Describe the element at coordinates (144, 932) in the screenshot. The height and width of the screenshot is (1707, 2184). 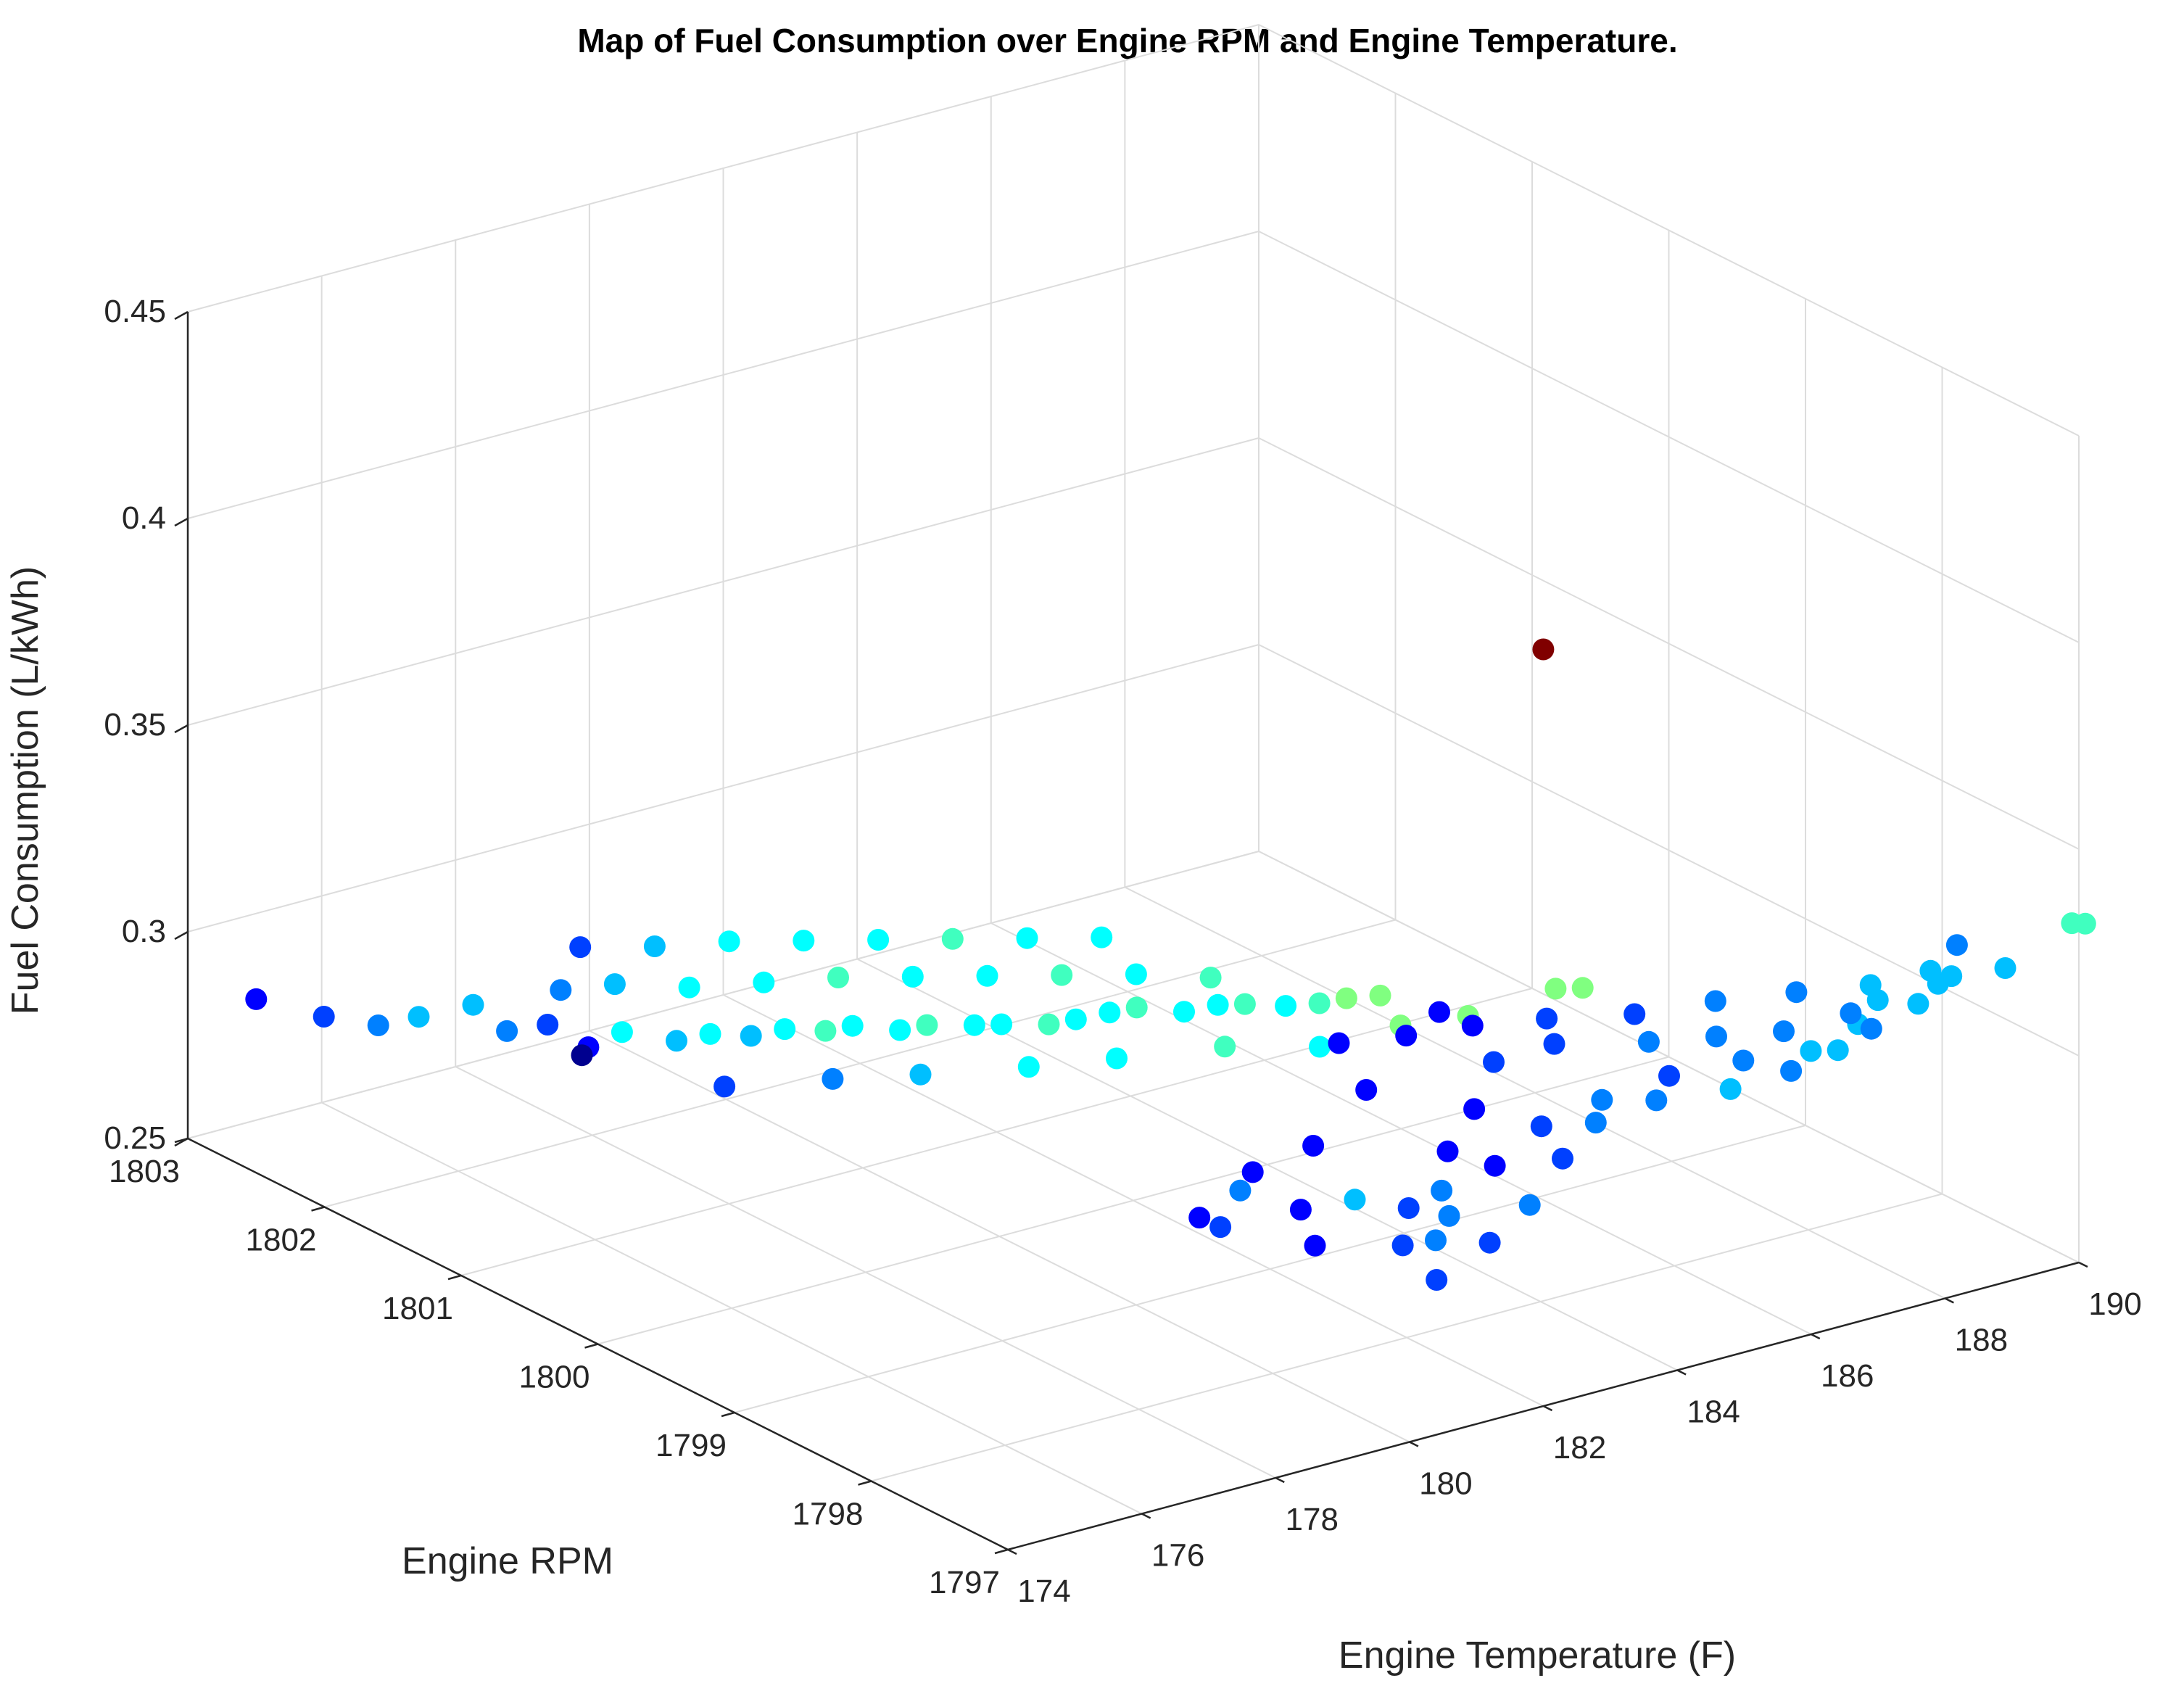
I see `z-tick-label: 0.3` at that location.